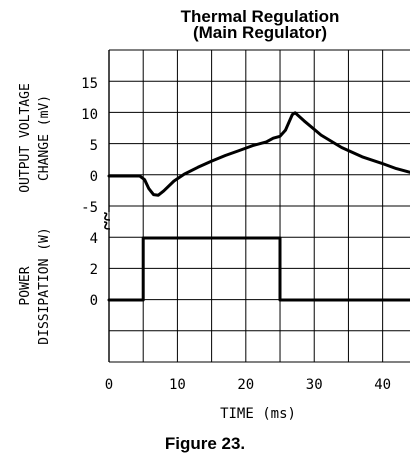  I want to click on series-line-output-voltage, so click(258, 154).